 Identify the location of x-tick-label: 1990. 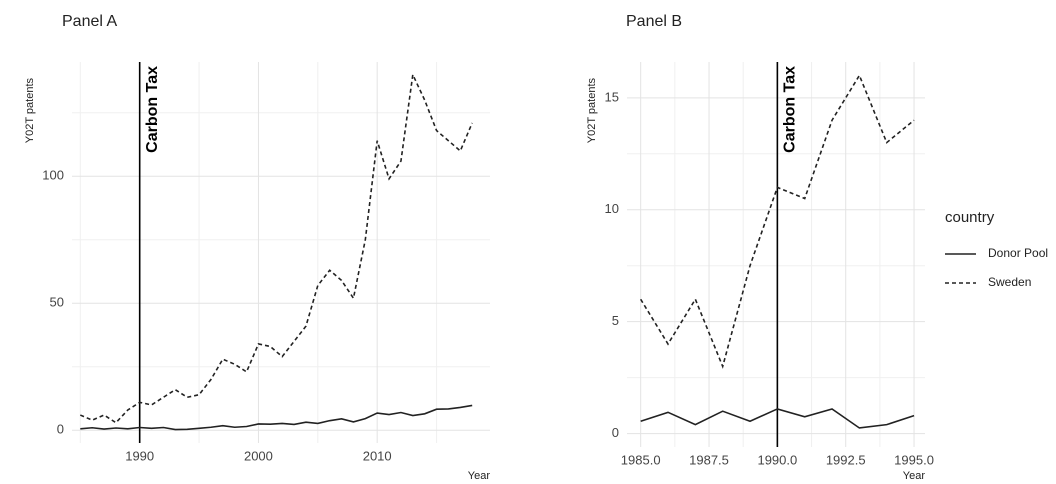
(139, 455).